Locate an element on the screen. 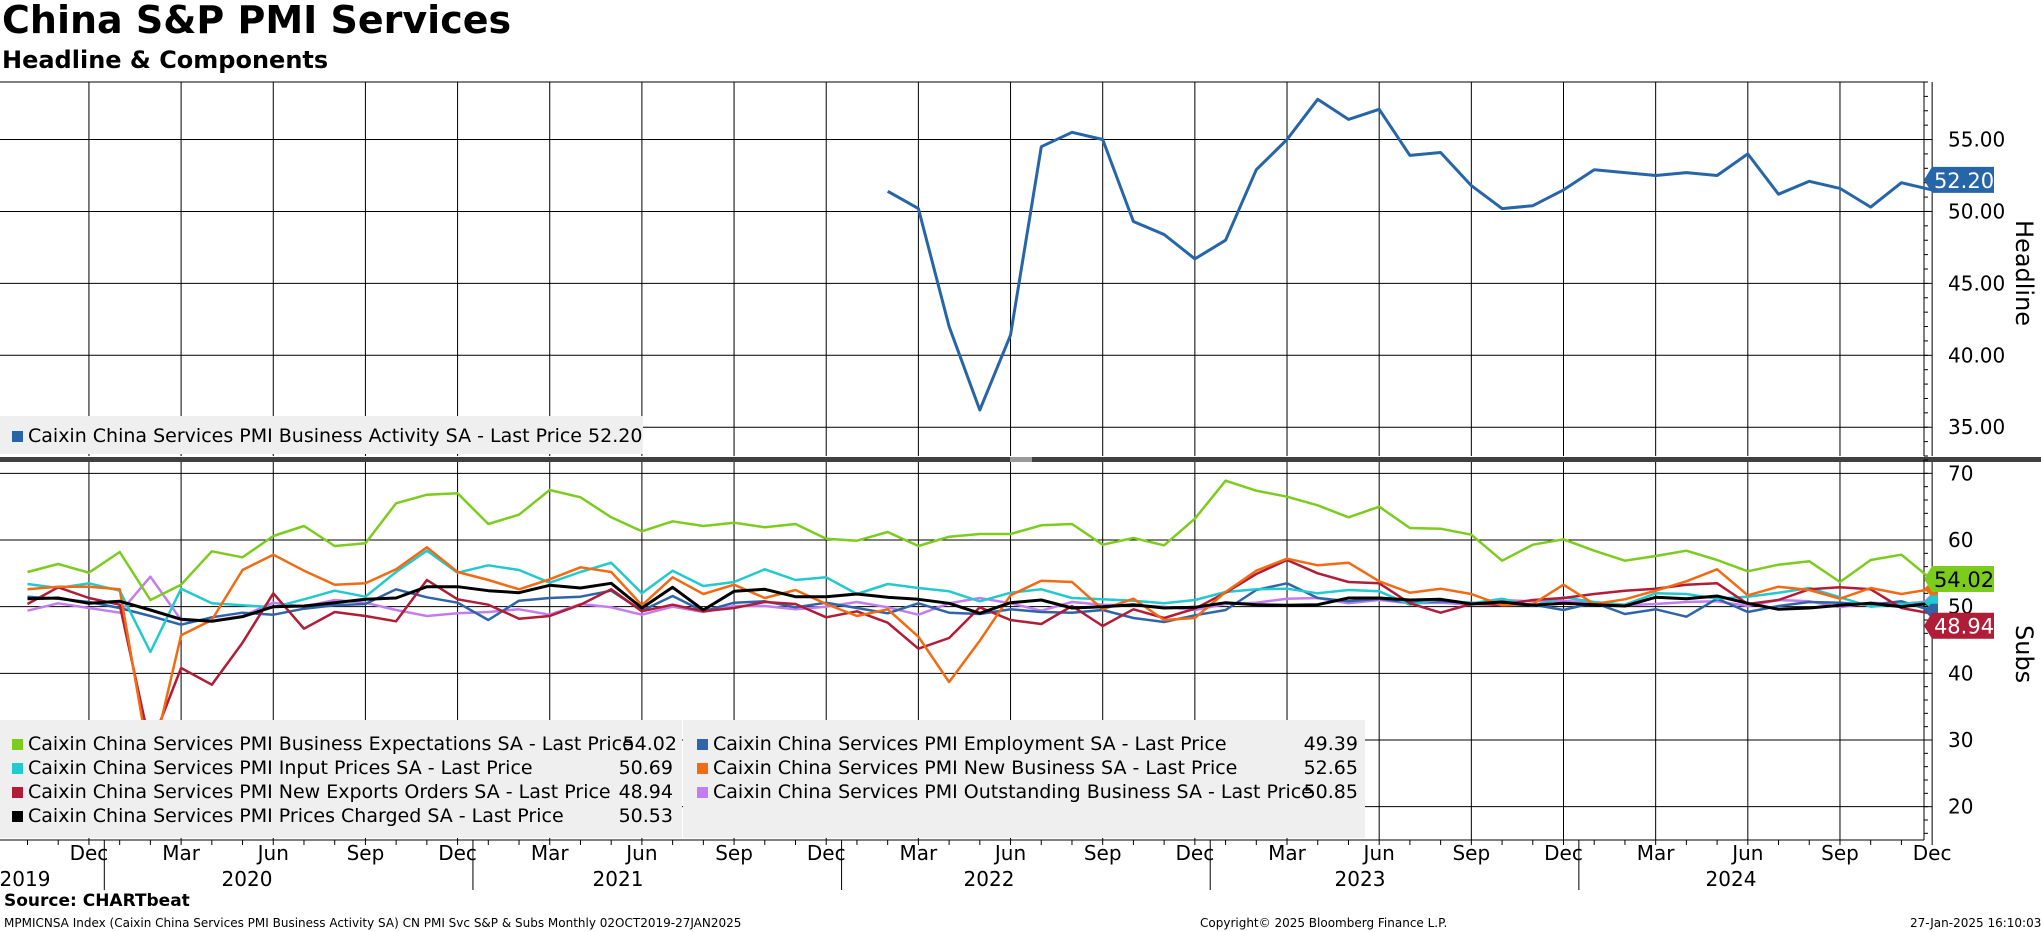 The height and width of the screenshot is (932, 2041). subs-y-tick-label: 70 is located at coordinates (1960, 473).